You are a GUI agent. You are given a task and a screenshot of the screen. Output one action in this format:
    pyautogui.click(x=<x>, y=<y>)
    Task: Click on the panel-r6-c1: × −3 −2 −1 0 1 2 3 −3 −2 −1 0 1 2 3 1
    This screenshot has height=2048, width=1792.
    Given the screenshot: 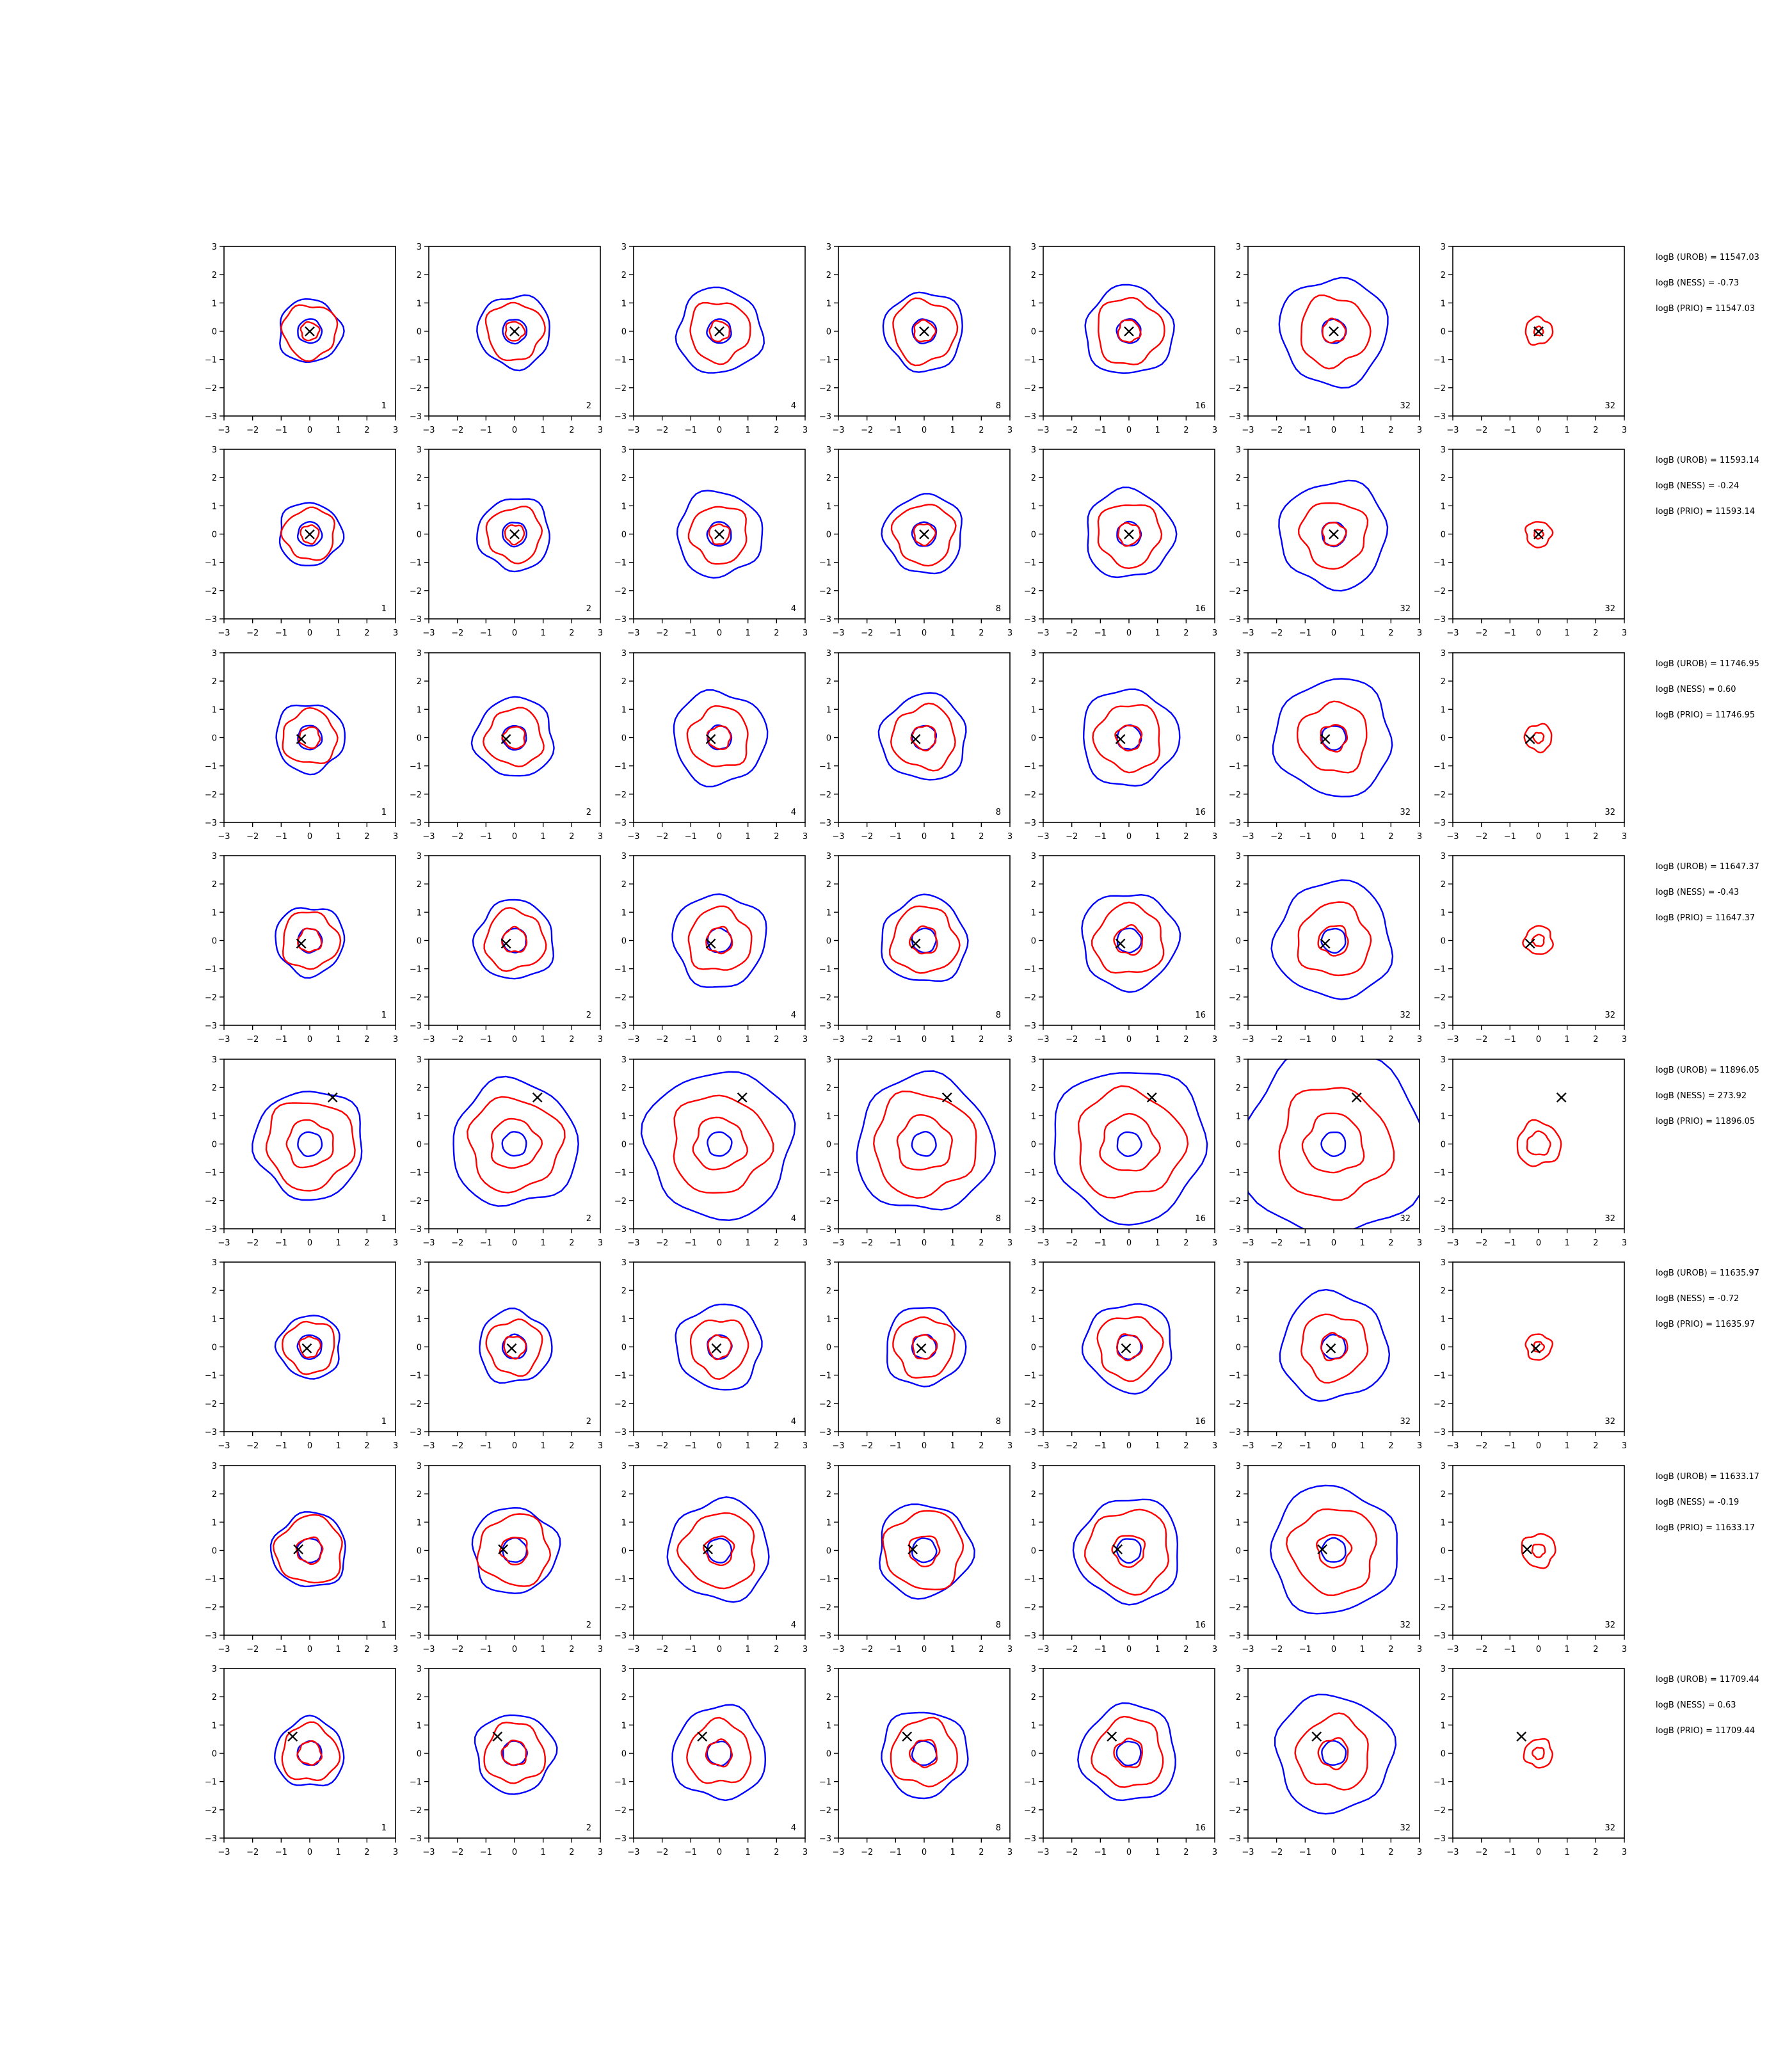 What is the action you would take?
    pyautogui.click(x=301, y=1354)
    